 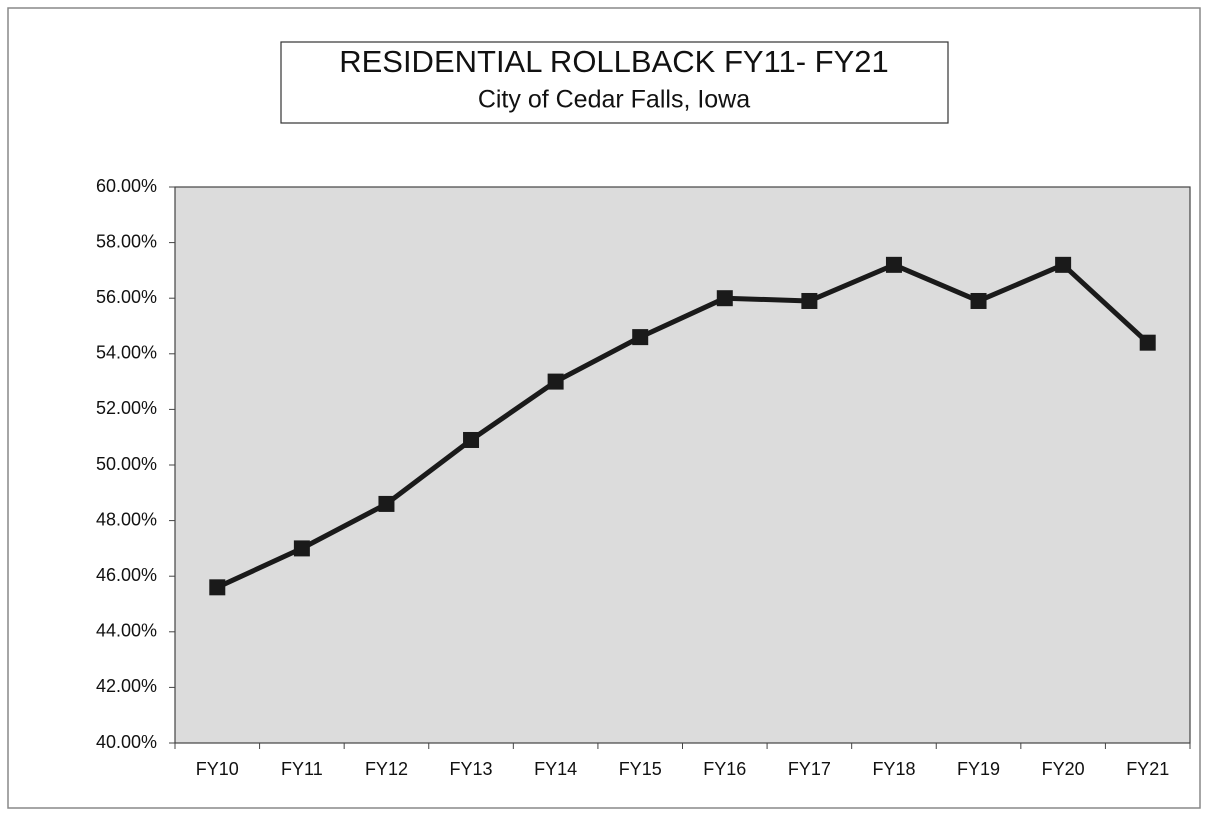 I want to click on x-tick-label: FY10, so click(x=217, y=769).